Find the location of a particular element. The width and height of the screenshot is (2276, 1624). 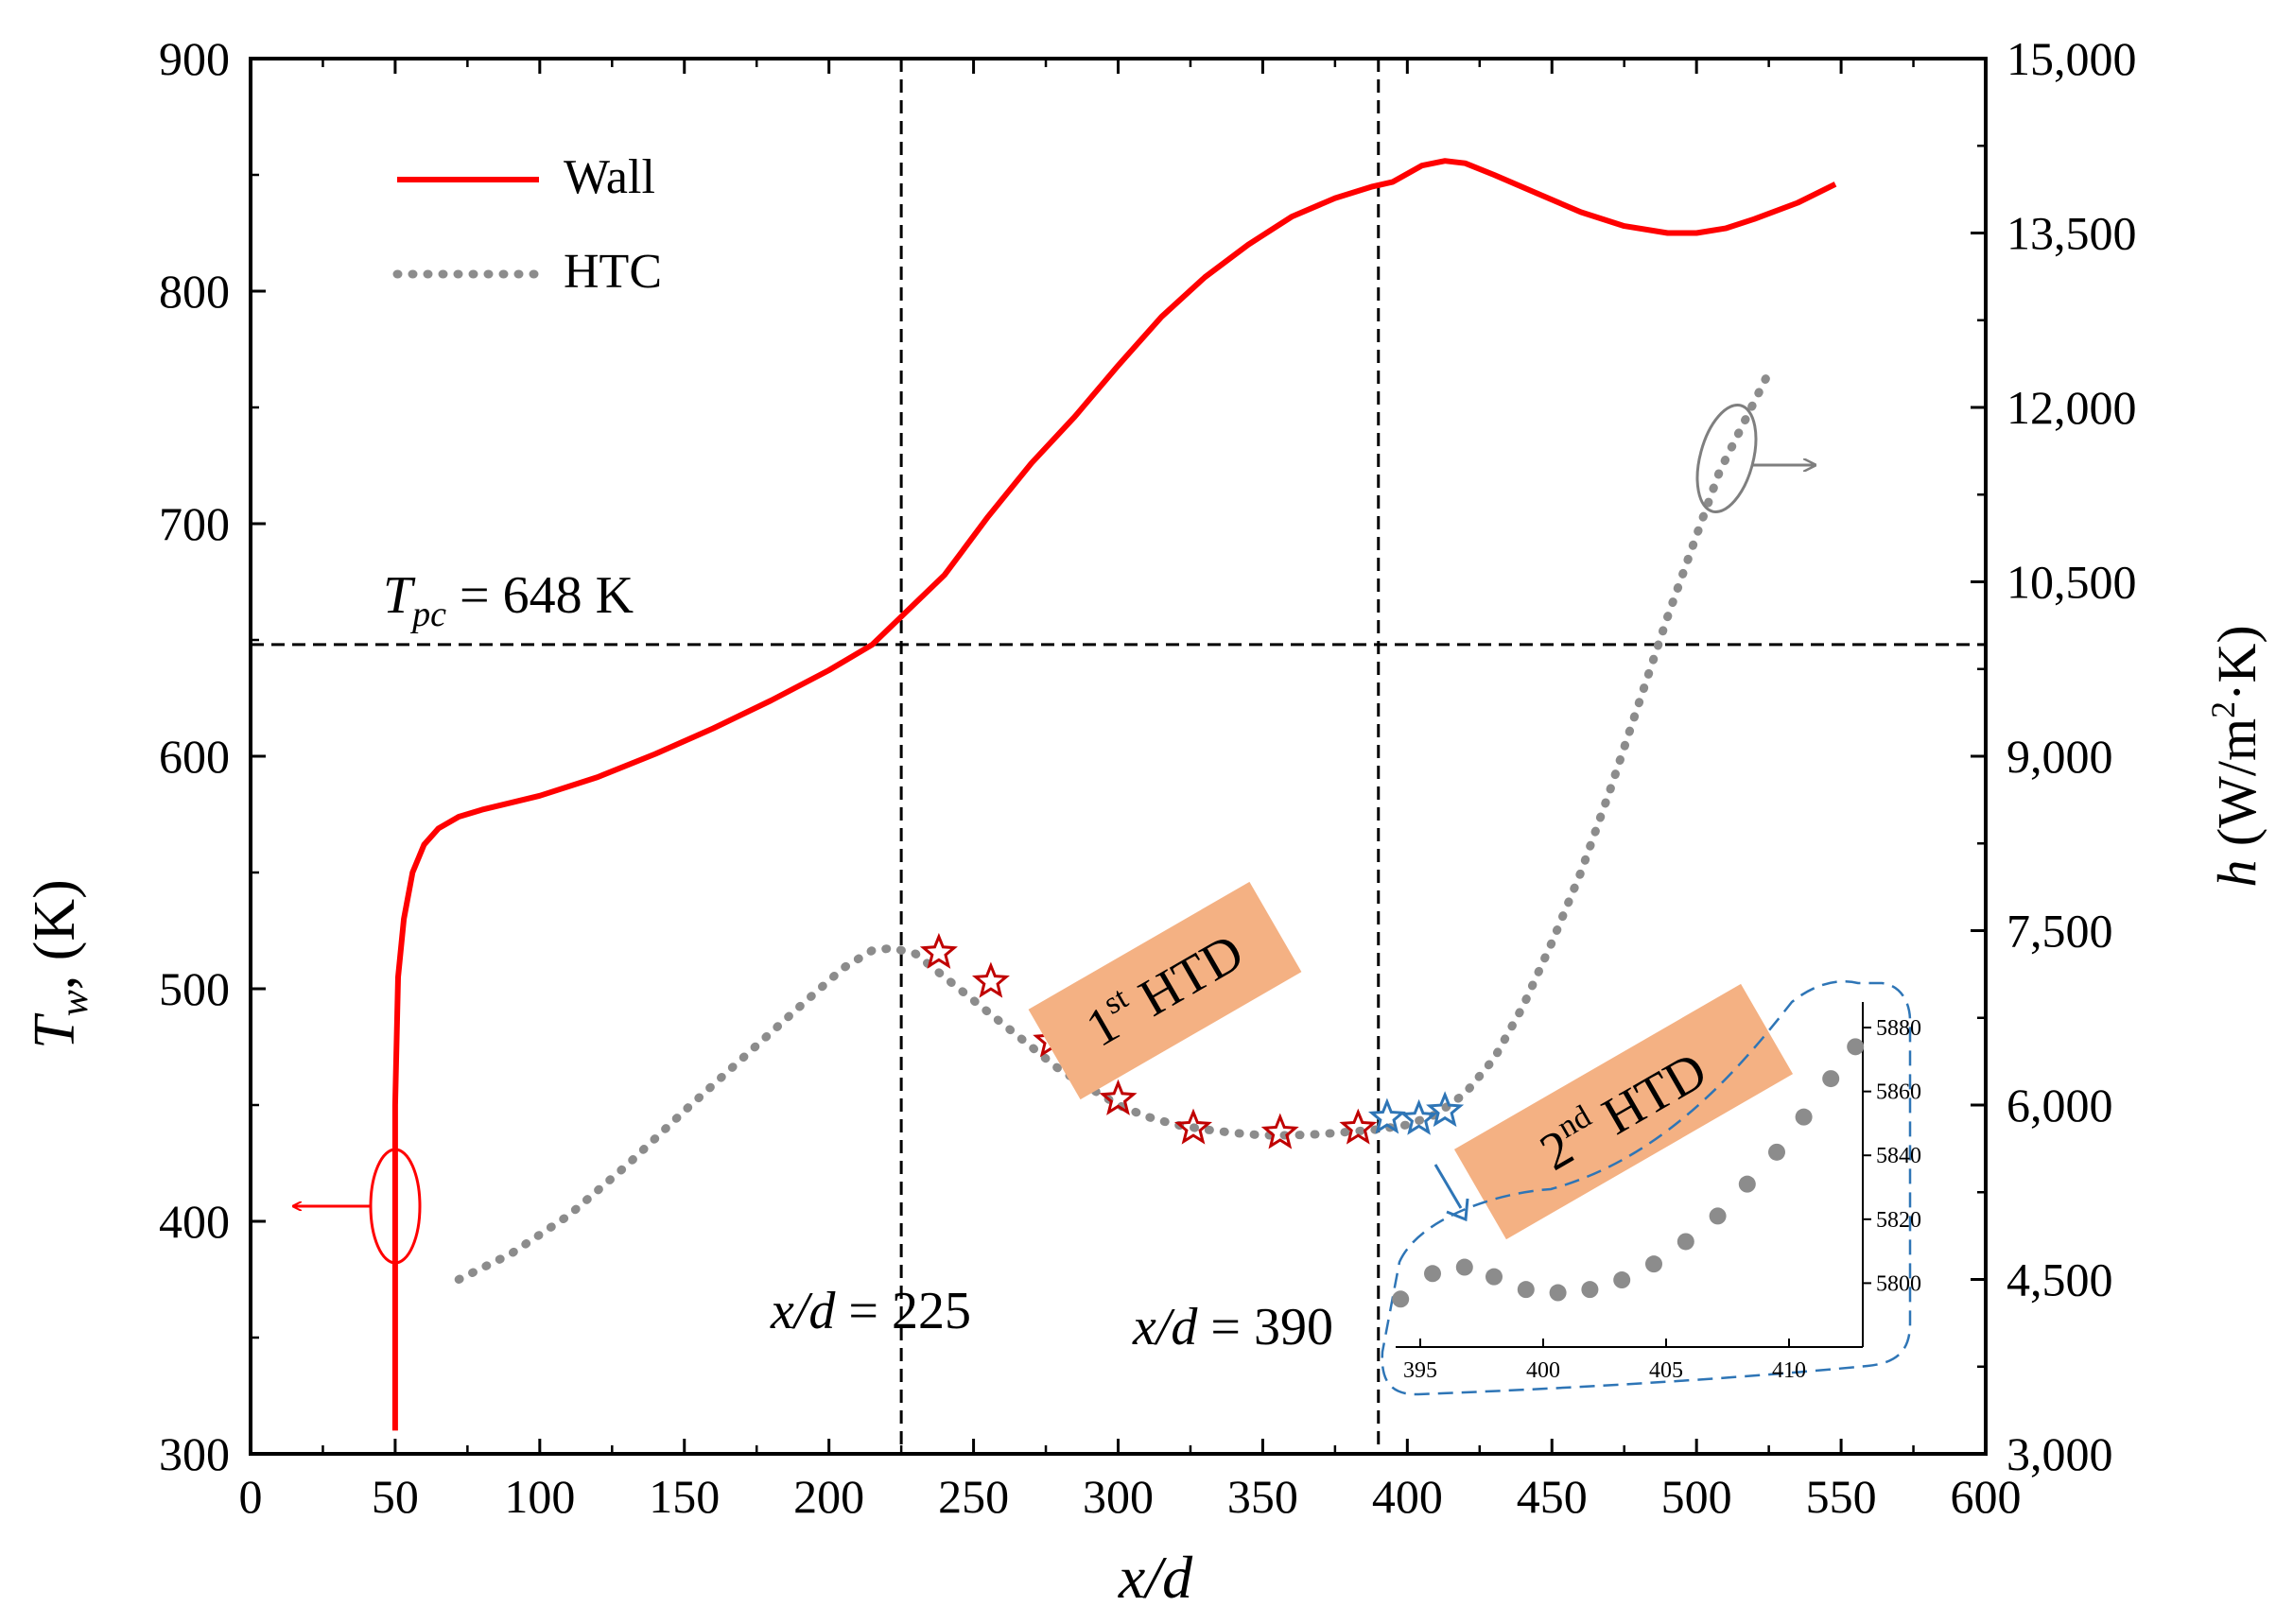

y-right-tick-label: 6,000 is located at coordinates (2060, 1105).